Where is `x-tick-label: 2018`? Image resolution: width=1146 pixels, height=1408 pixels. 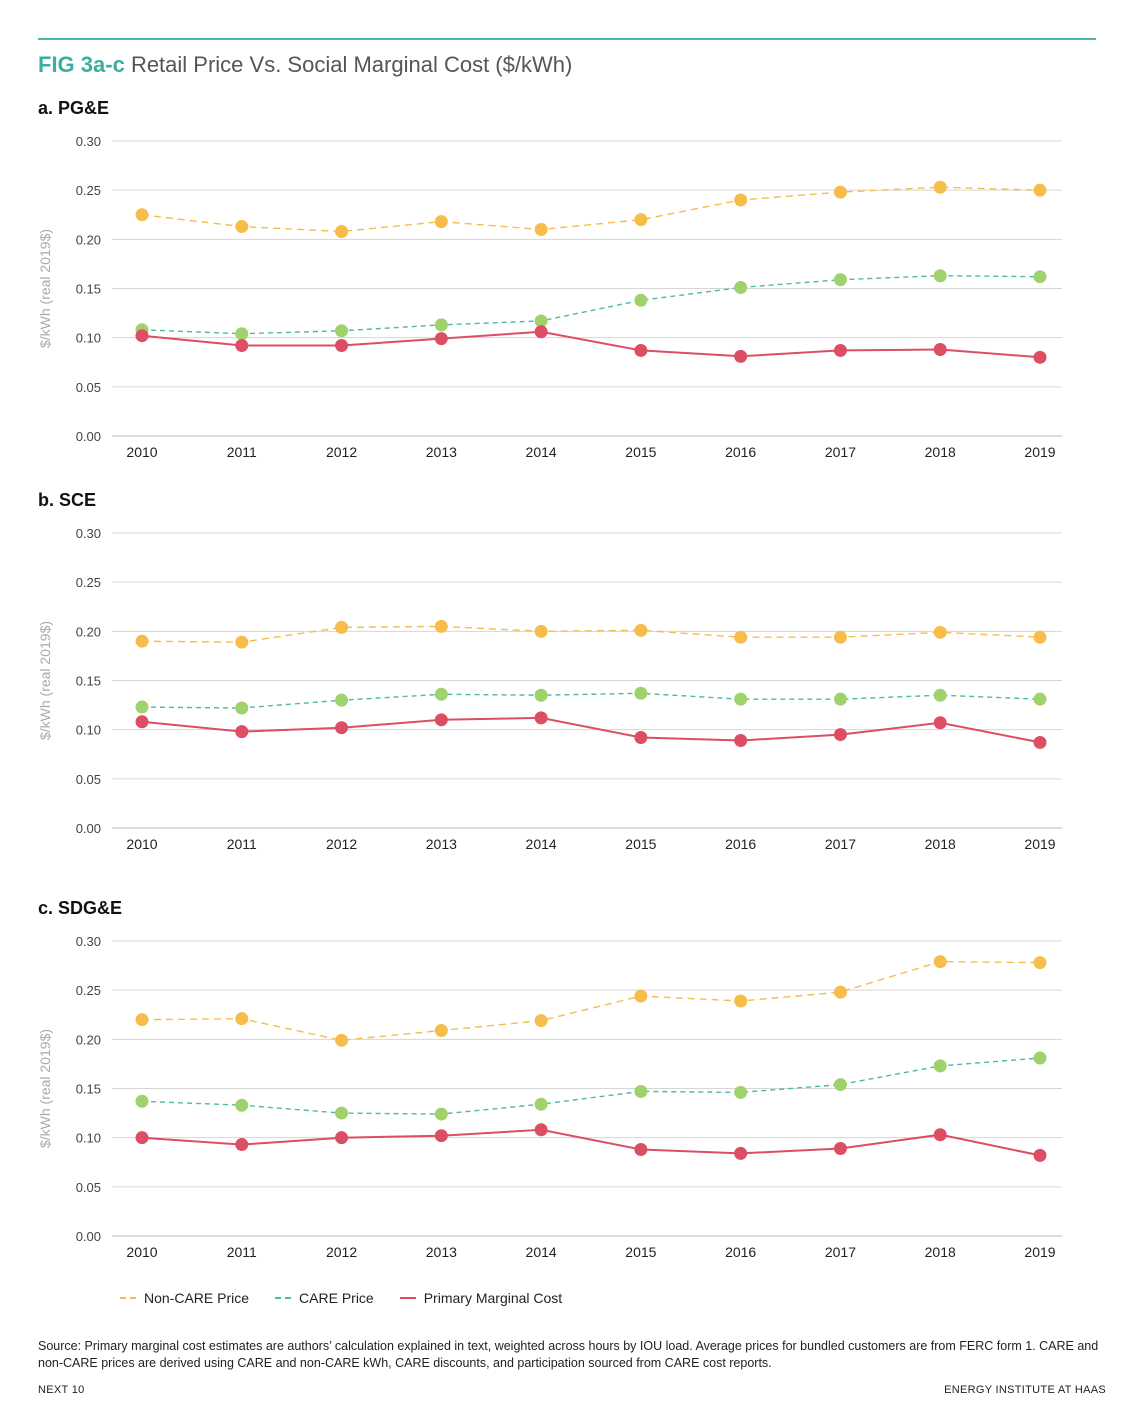 x-tick-label: 2018 is located at coordinates (940, 452).